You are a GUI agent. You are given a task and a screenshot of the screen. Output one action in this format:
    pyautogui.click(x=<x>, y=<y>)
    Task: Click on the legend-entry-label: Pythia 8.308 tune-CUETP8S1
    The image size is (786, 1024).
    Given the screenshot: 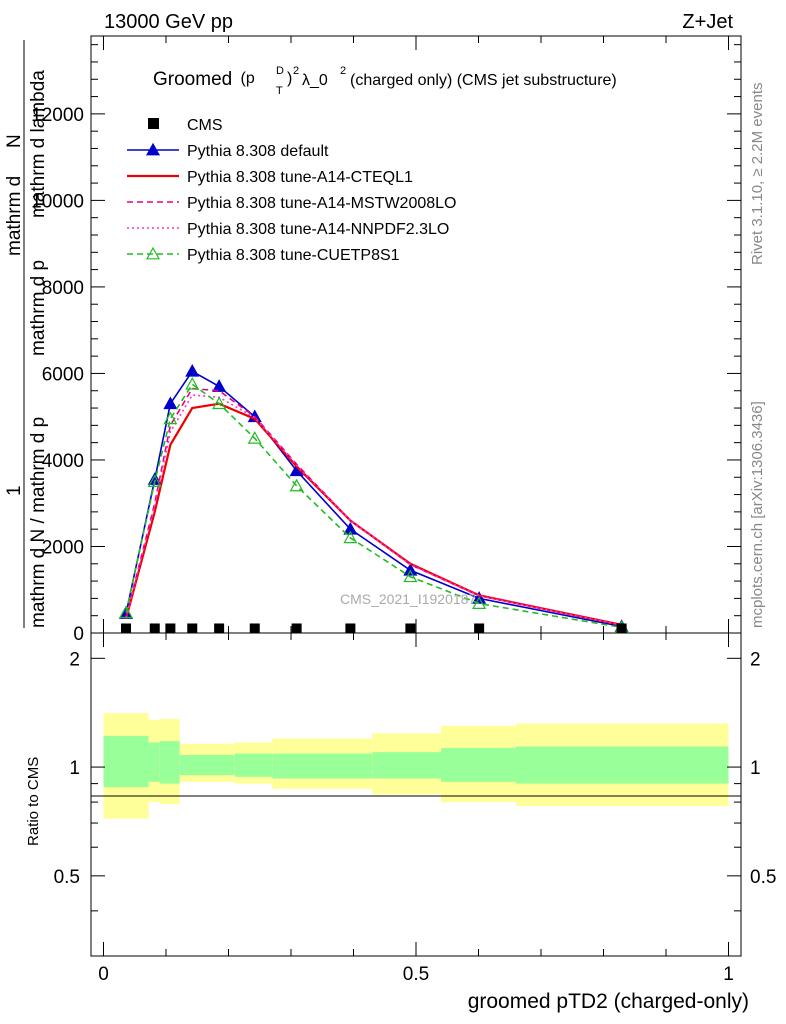 What is the action you would take?
    pyautogui.click(x=293, y=255)
    